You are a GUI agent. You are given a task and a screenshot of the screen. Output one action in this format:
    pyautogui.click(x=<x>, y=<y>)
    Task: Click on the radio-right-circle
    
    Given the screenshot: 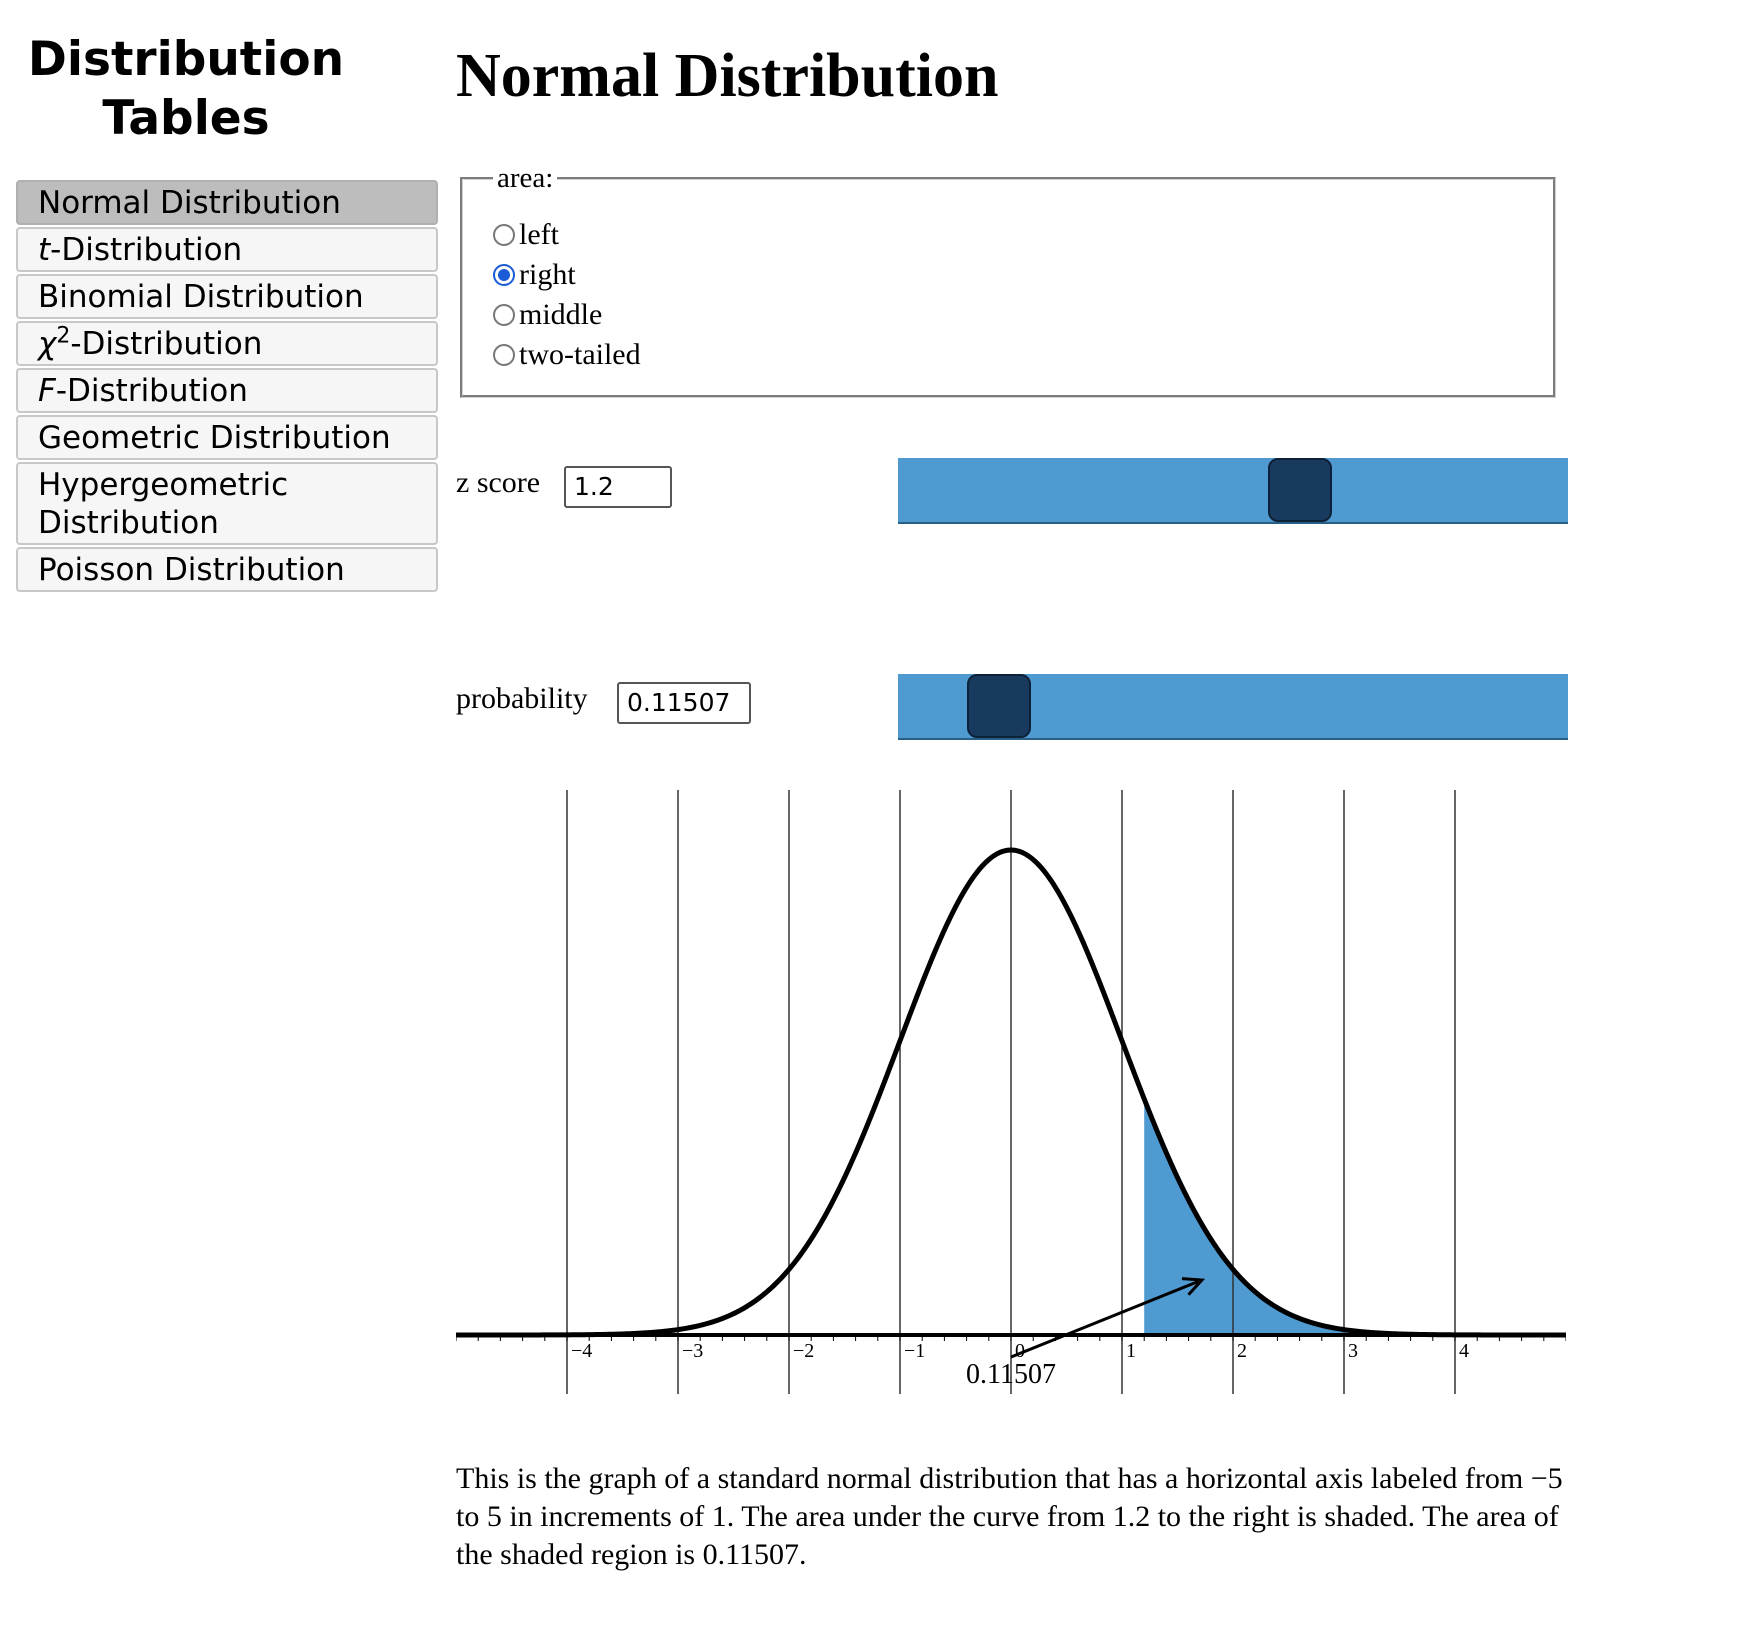 What is the action you would take?
    pyautogui.click(x=504, y=275)
    